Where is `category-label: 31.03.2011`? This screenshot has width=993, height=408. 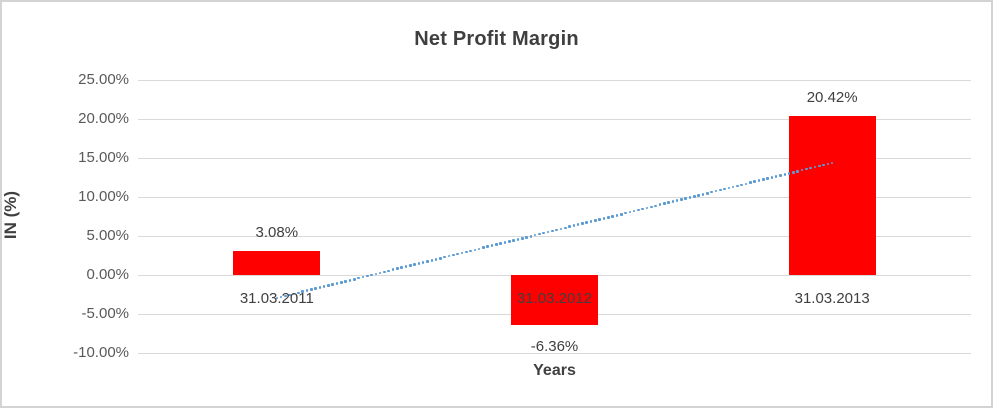 category-label: 31.03.2011 is located at coordinates (276, 298).